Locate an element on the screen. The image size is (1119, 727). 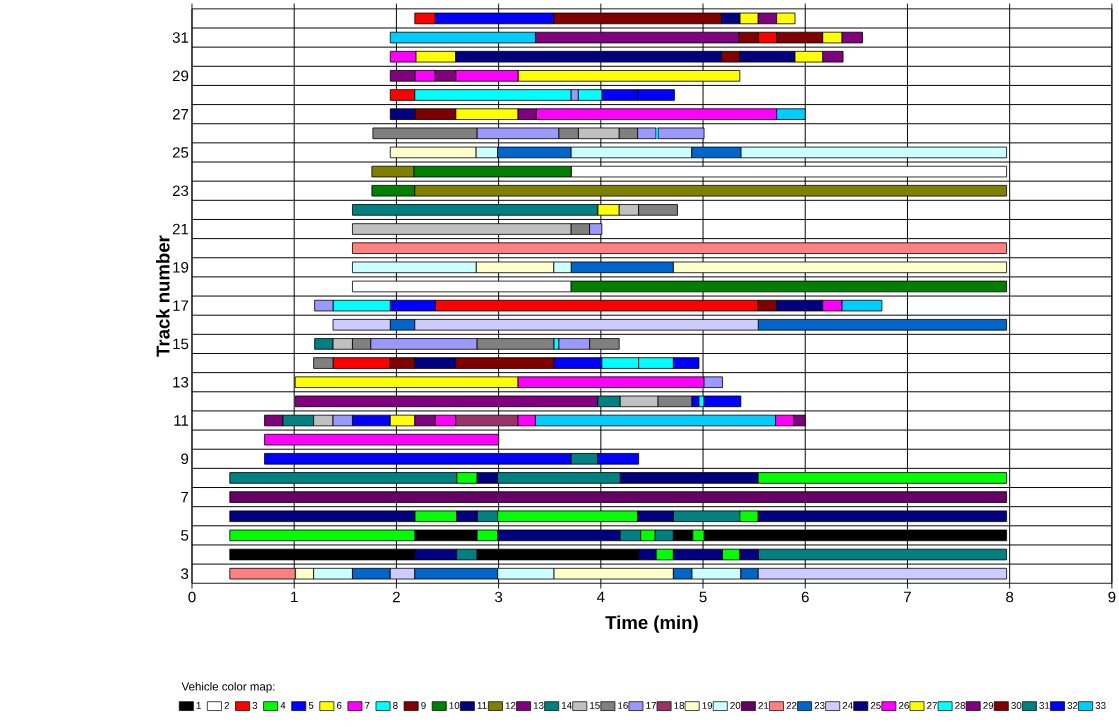
y-tick-label: 17 is located at coordinates (181, 305).